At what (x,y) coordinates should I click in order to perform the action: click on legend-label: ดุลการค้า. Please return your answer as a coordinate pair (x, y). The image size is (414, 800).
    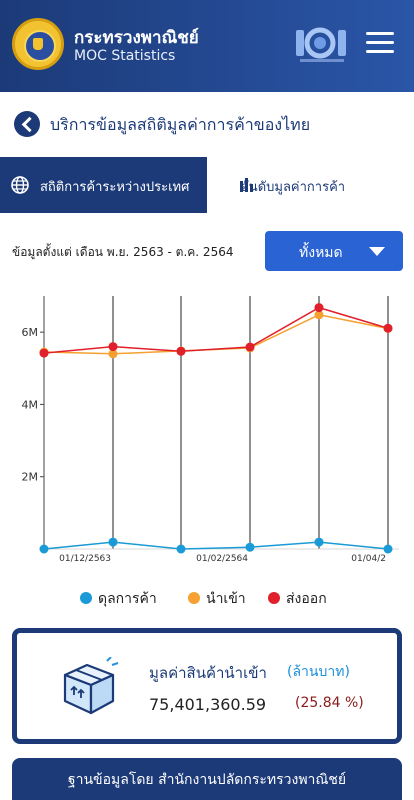
    Looking at the image, I should click on (127, 599).